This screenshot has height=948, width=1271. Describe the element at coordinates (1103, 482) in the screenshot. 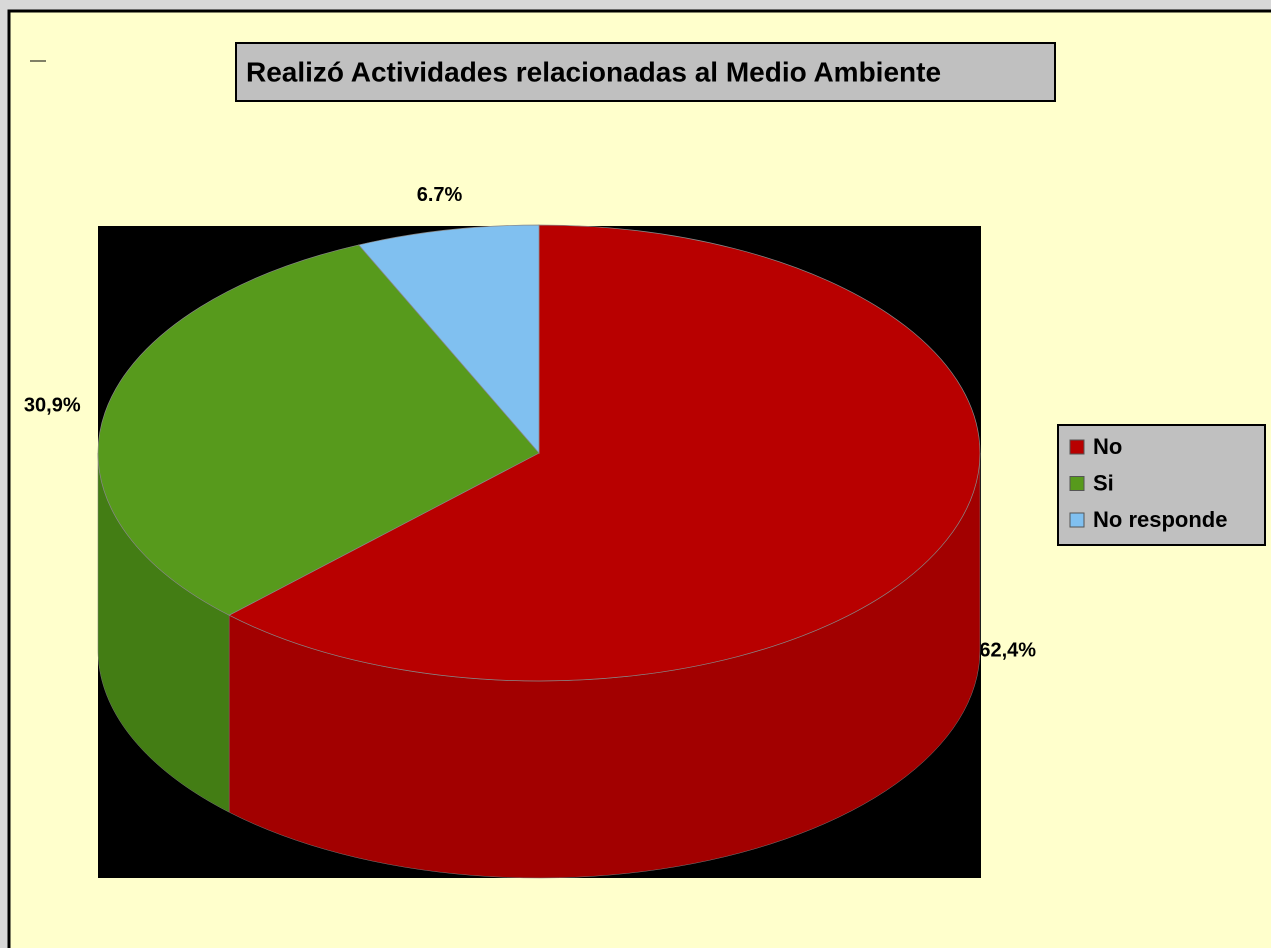

I see `legend-label: Si` at that location.